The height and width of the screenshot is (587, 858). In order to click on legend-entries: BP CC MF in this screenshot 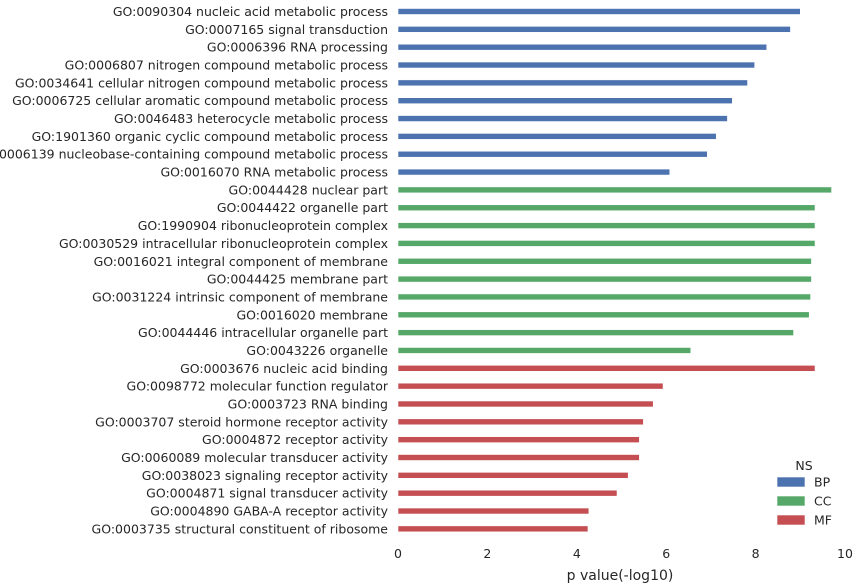, I will do `click(804, 501)`.